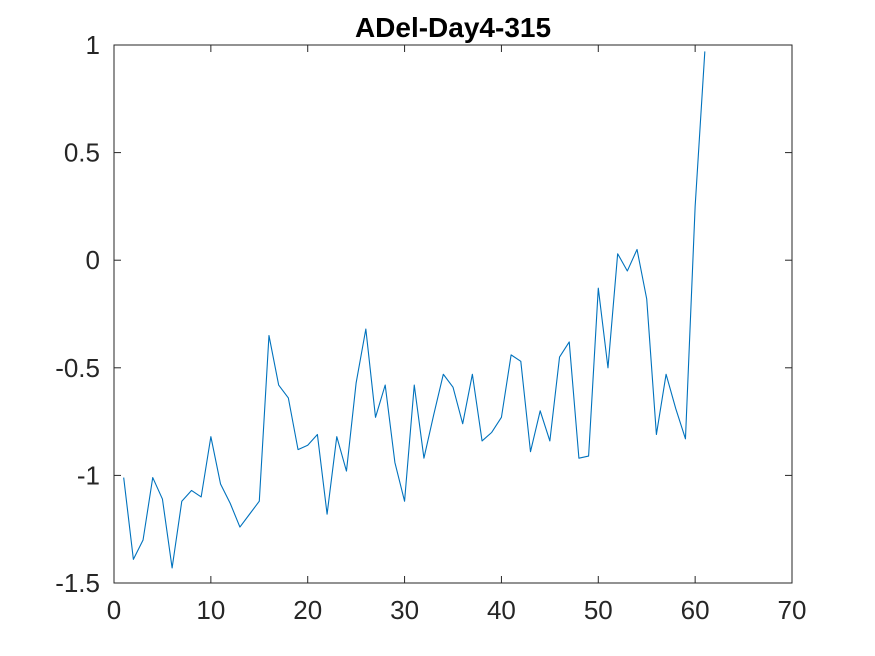 The height and width of the screenshot is (656, 875). What do you see at coordinates (93, 260) in the screenshot?
I see `y-tick-label: 0` at bounding box center [93, 260].